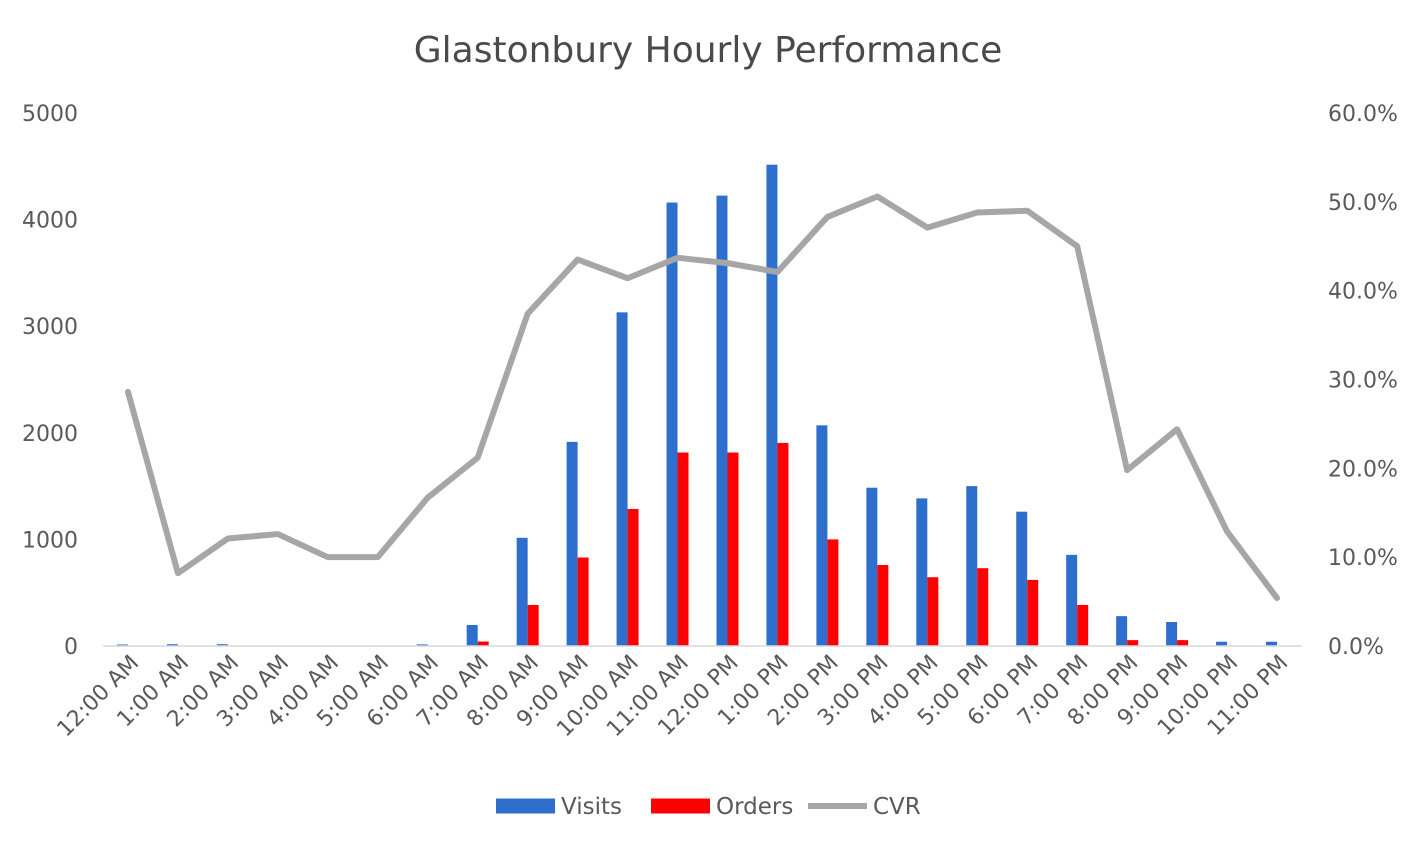 The image size is (1416, 850). Describe the element at coordinates (50, 114) in the screenshot. I see `left-axis-tick-label: 5000` at that location.